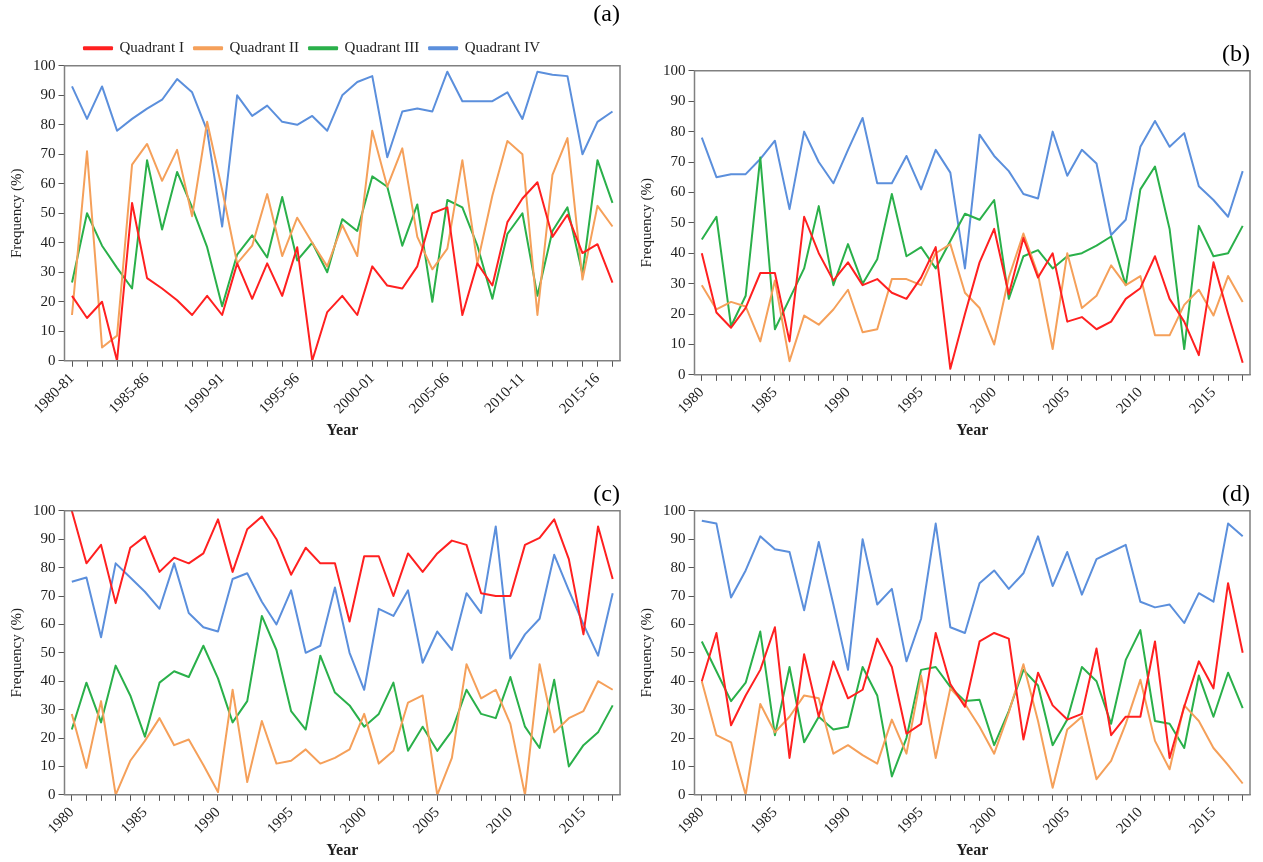 This screenshot has width=1263, height=862. What do you see at coordinates (606, 492) in the screenshot?
I see `chart-title: (c)` at bounding box center [606, 492].